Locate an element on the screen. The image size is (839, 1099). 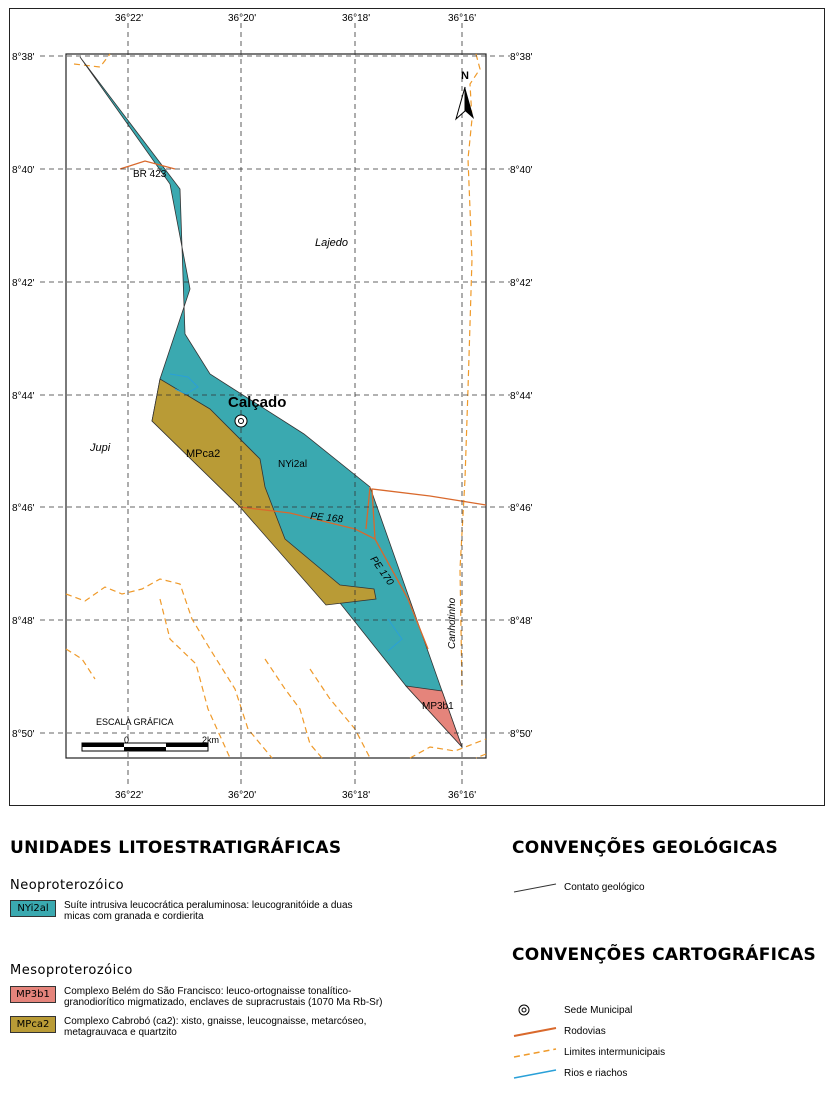
geo-conventions-title: CONVENÇÕES GEOLÓGICAS is located at coordinates (645, 848).